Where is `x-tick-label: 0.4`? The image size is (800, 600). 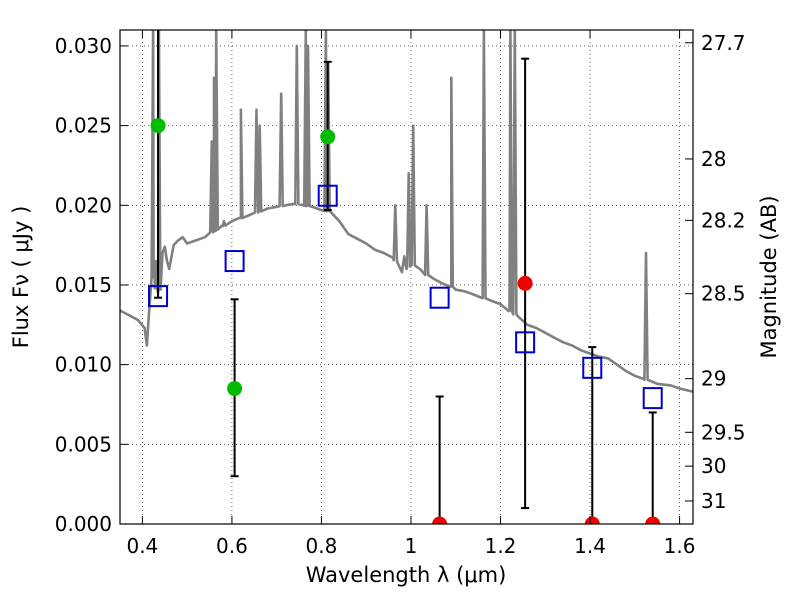
x-tick-label: 0.4 is located at coordinates (142, 546).